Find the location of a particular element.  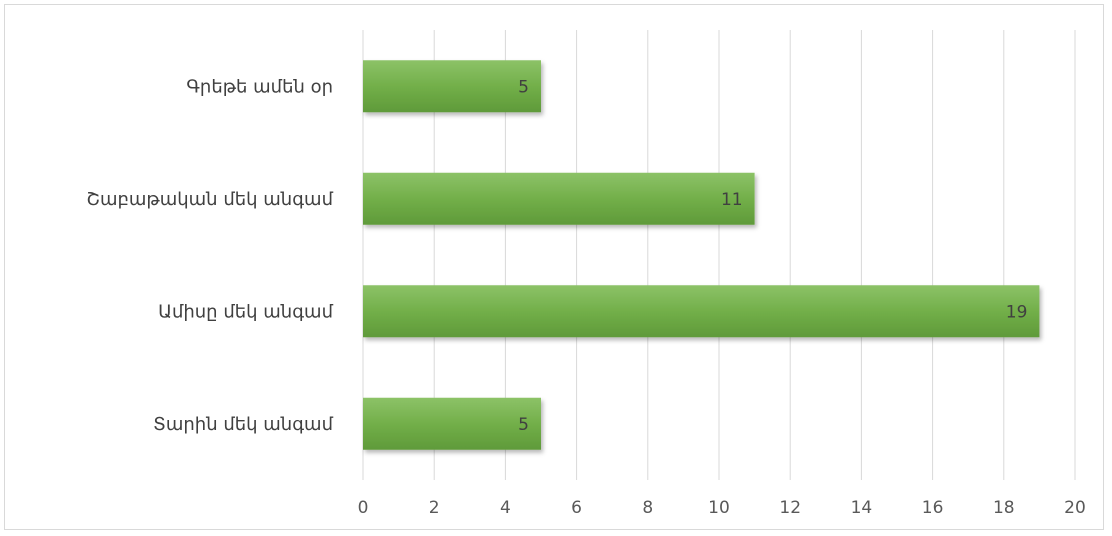

data-label: 11 is located at coordinates (732, 200).